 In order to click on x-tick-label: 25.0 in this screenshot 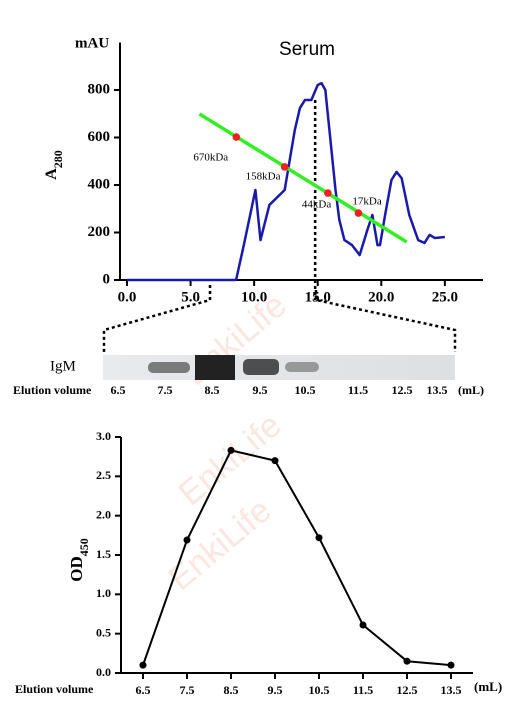, I will do `click(445, 297)`.